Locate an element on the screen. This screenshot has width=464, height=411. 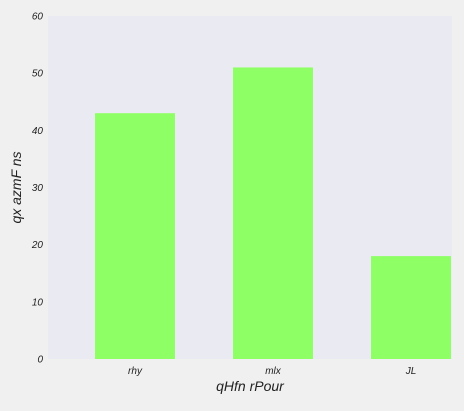
y-axis-label: qx azmF ns is located at coordinates (16, 187).